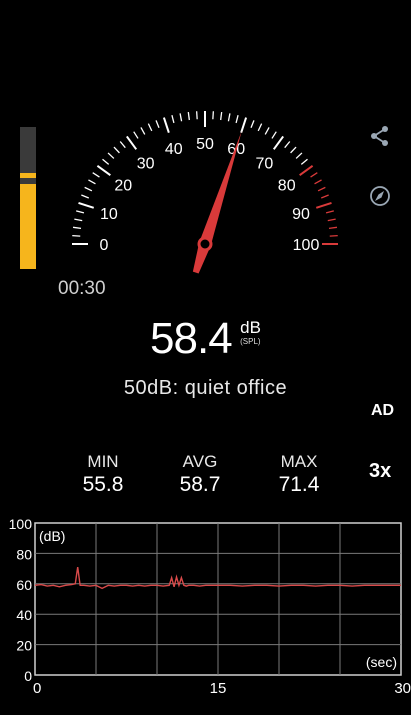  Describe the element at coordinates (301, 214) in the screenshot. I see `gauge-tick-label: 90` at that location.